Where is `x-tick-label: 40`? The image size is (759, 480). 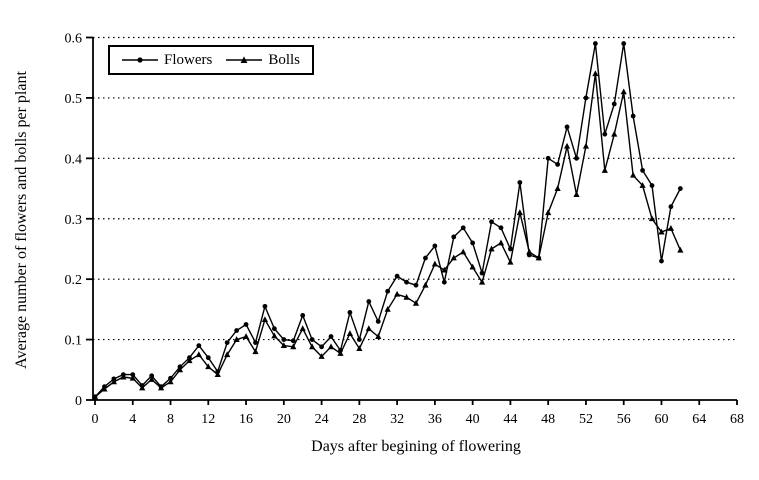
x-tick-label: 40 is located at coordinates (473, 419).